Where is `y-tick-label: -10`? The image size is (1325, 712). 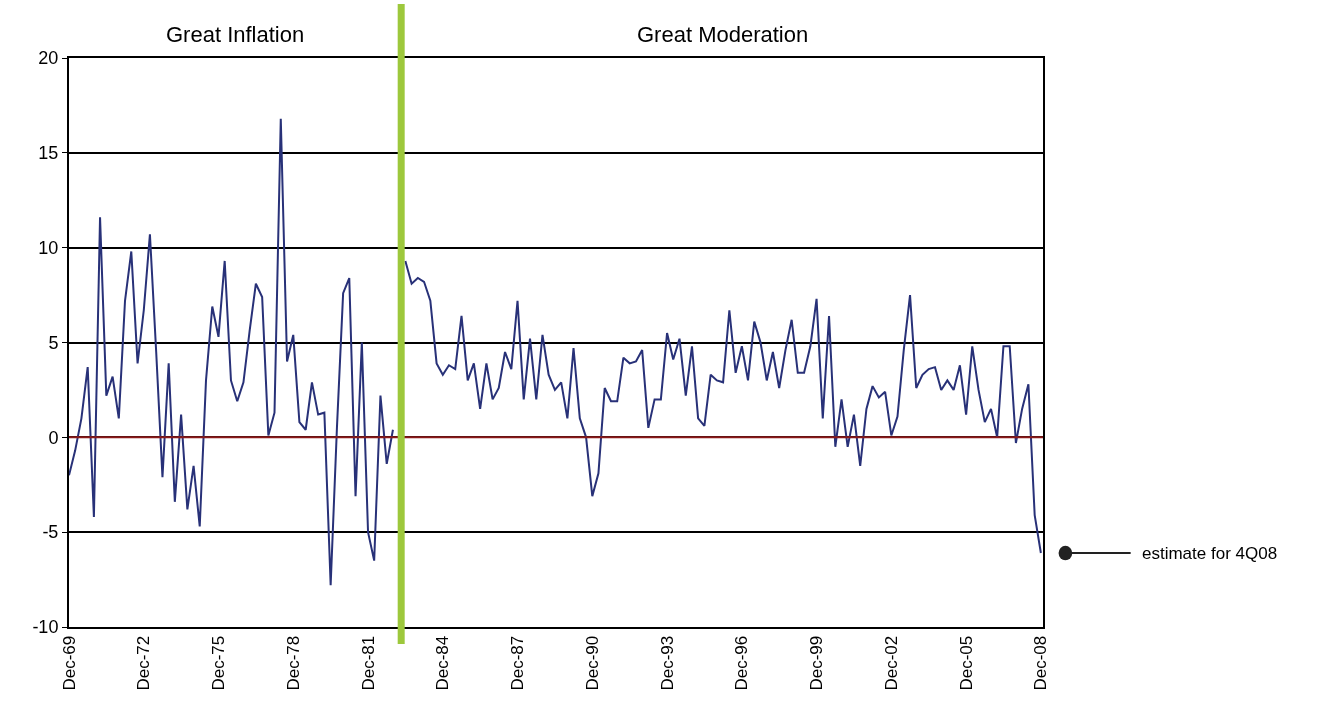 y-tick-label: -10 is located at coordinates (45, 627).